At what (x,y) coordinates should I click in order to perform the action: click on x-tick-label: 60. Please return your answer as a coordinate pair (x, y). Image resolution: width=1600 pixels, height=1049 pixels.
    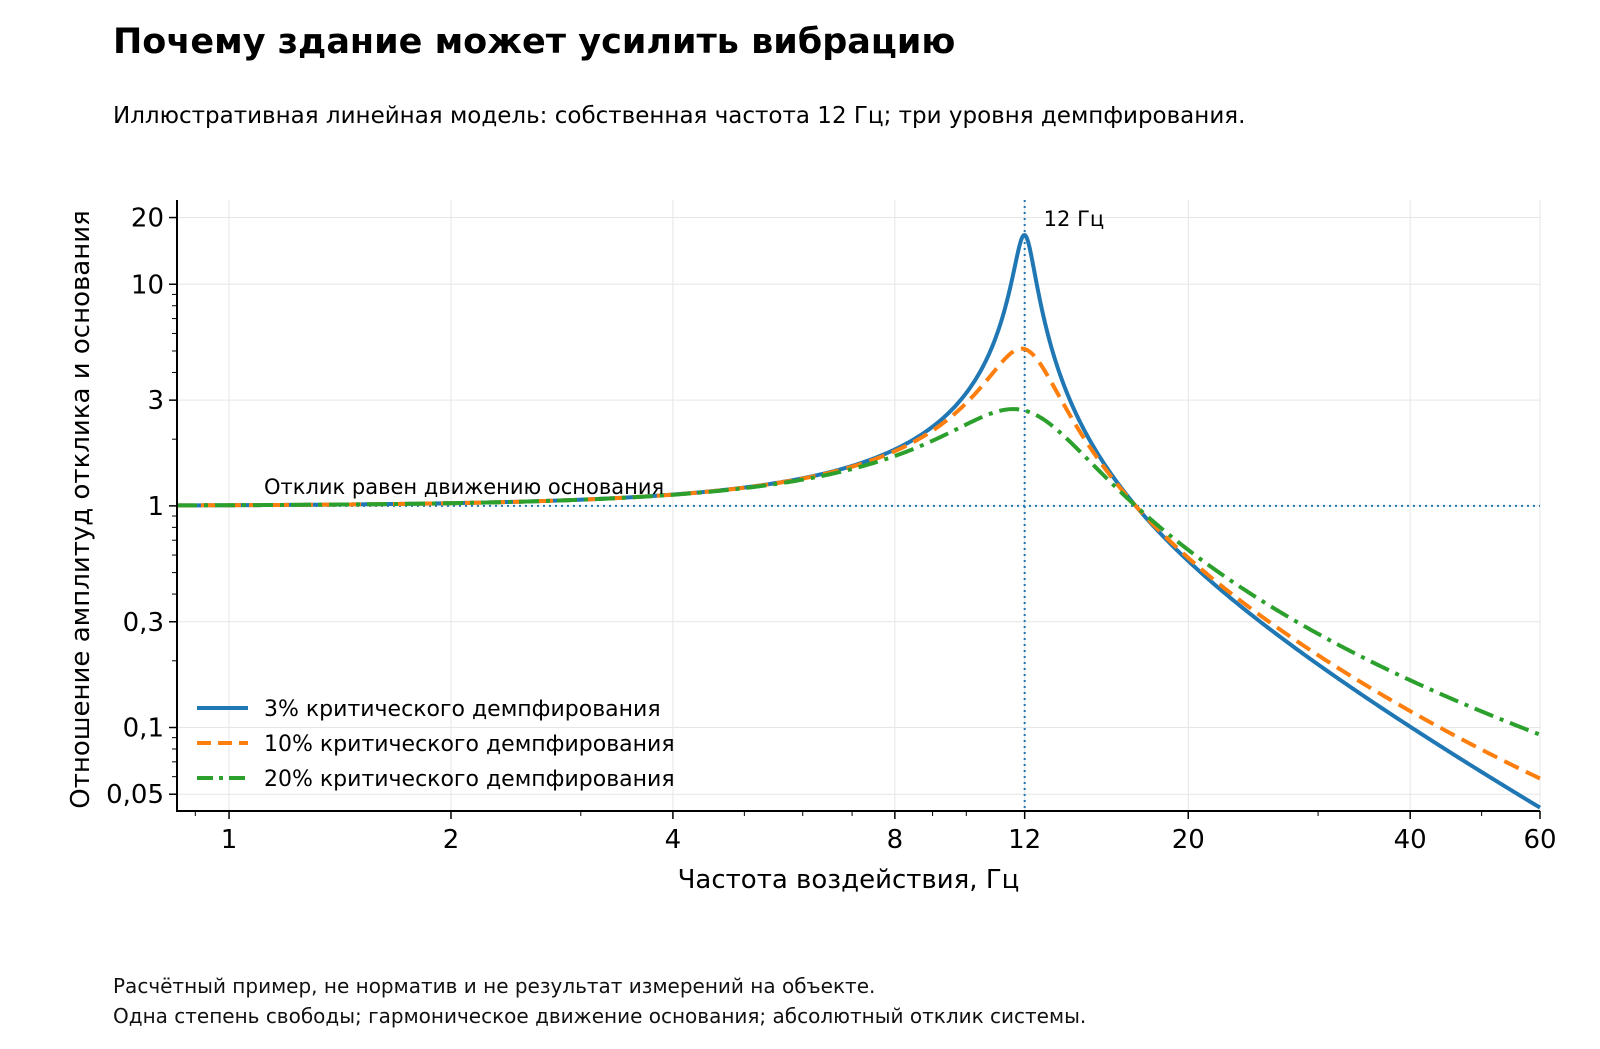
    Looking at the image, I should click on (1539, 840).